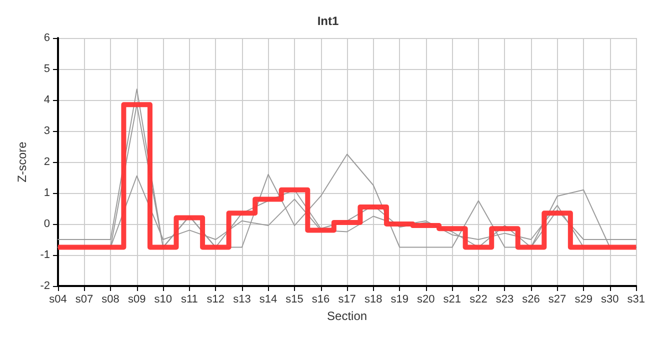 The height and width of the screenshot is (360, 660). I want to click on x-tick-label: s07, so click(84, 300).